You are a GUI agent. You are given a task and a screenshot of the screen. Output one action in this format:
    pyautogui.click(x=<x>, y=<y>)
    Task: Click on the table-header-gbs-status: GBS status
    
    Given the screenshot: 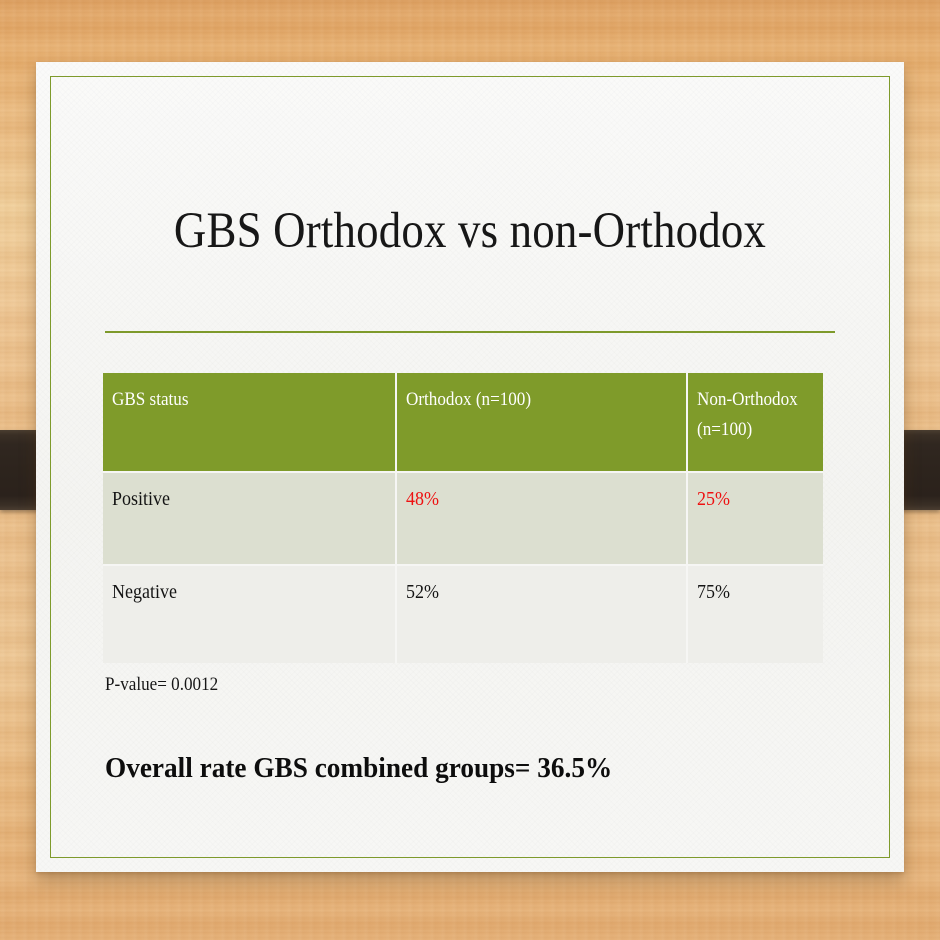 What is the action you would take?
    pyautogui.click(x=250, y=422)
    